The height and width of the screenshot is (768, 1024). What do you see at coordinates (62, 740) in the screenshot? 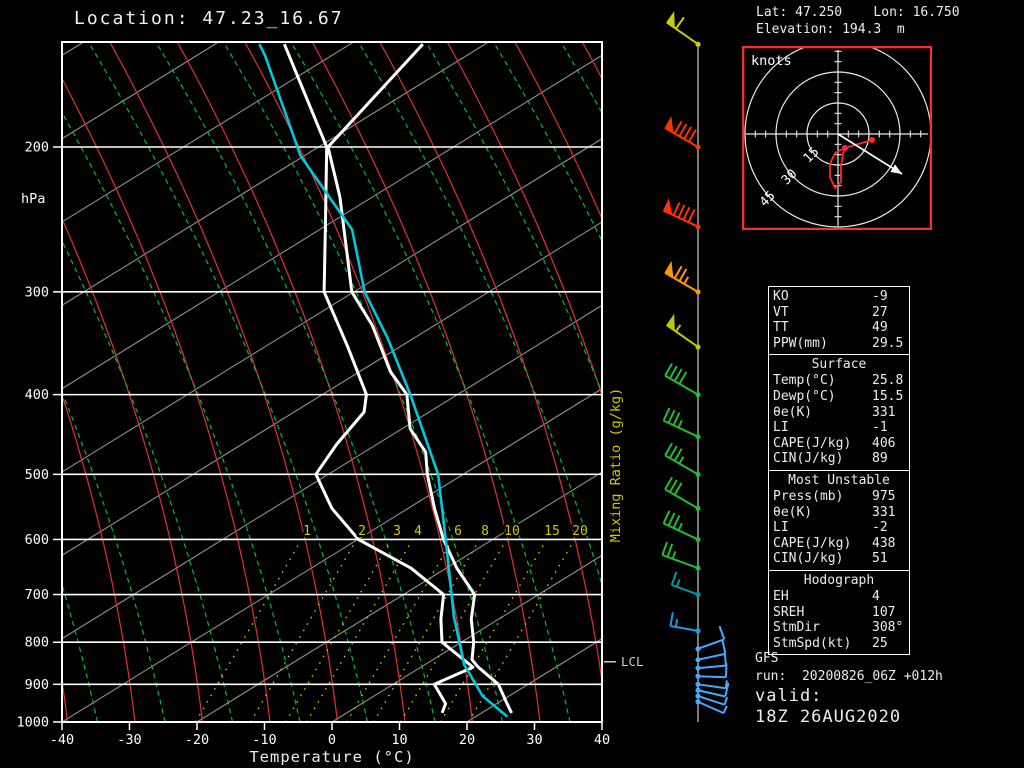
I see `temperature-tick-label: -40` at bounding box center [62, 740].